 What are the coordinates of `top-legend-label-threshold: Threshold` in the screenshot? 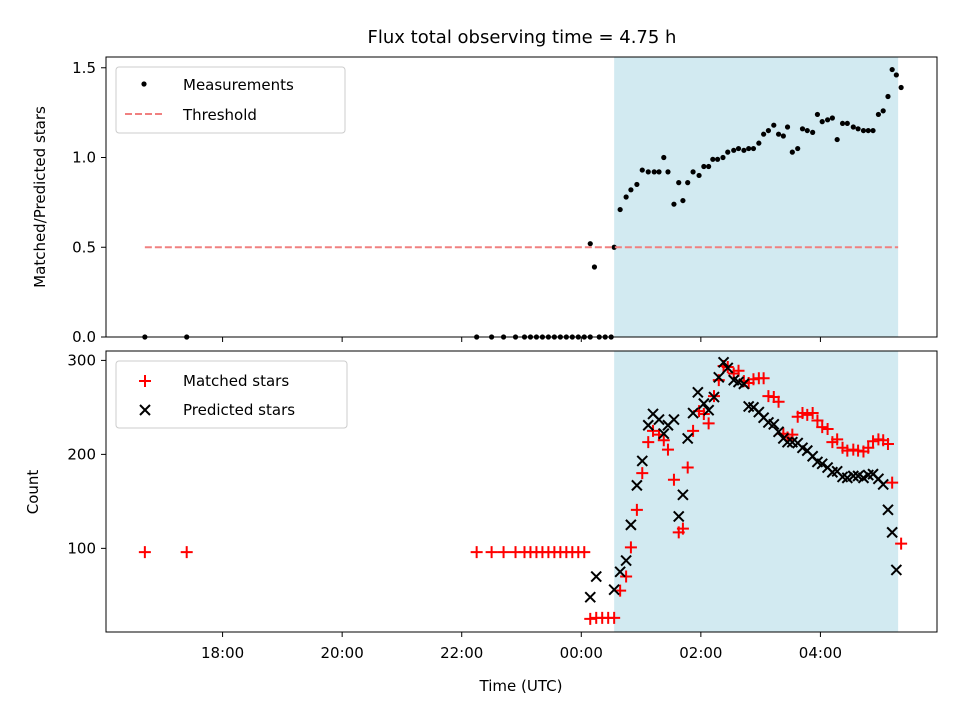 It's located at (219, 115).